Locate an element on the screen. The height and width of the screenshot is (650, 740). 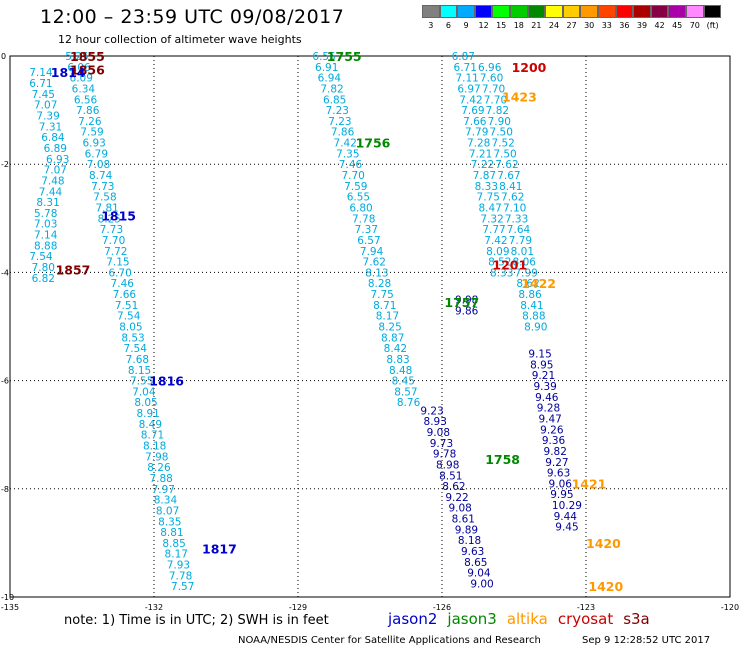
wave-height-value: 7.55 is located at coordinates (141, 382).